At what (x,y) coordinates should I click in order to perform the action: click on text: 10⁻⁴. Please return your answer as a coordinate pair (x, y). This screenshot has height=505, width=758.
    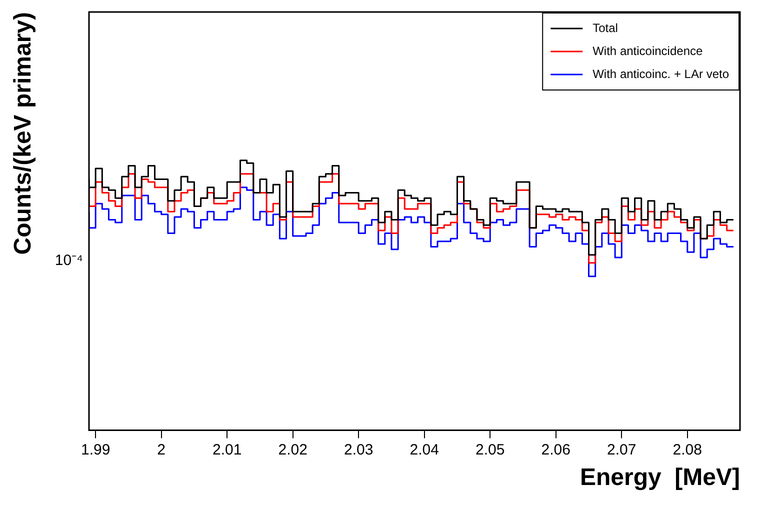
    Looking at the image, I should click on (68, 260).